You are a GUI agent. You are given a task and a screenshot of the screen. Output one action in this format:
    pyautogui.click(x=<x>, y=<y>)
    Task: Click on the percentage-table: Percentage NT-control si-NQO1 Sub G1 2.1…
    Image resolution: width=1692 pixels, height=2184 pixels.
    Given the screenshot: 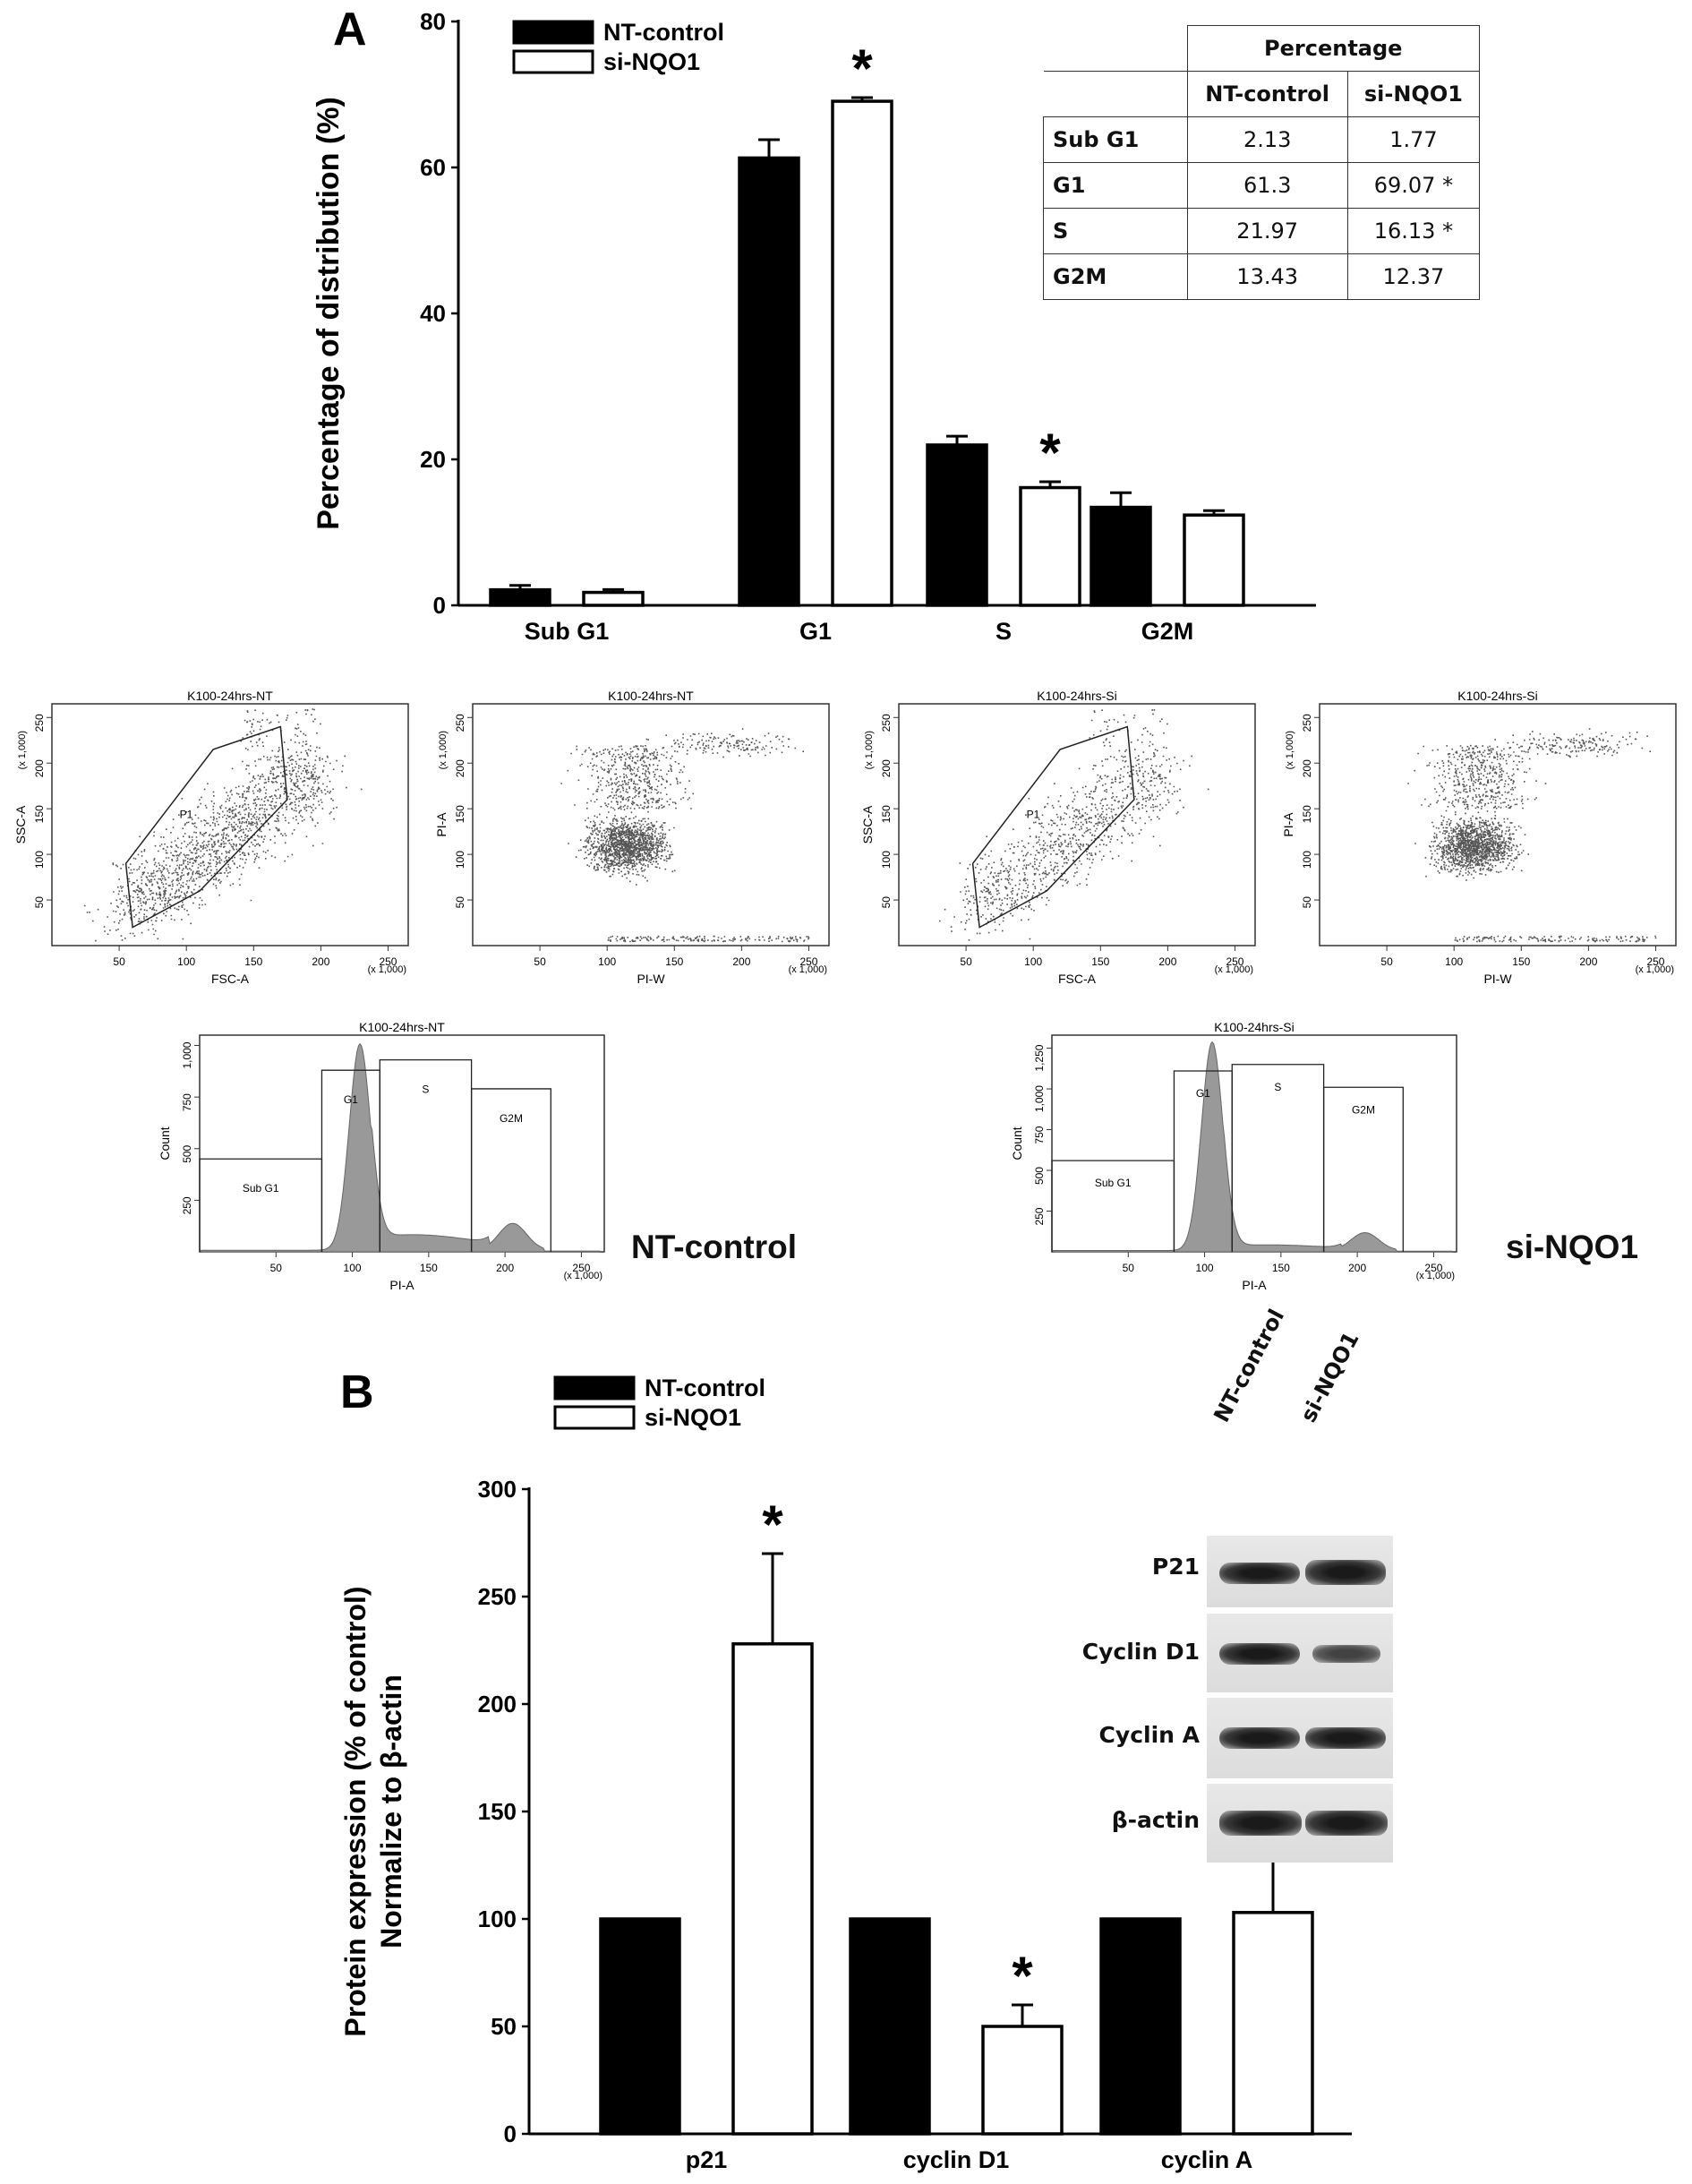 What is the action you would take?
    pyautogui.click(x=1262, y=162)
    